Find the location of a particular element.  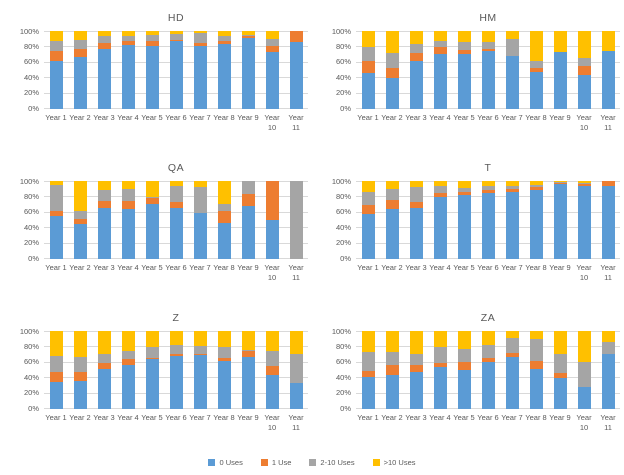

y-tick-label: 40% is located at coordinates (31, 227).